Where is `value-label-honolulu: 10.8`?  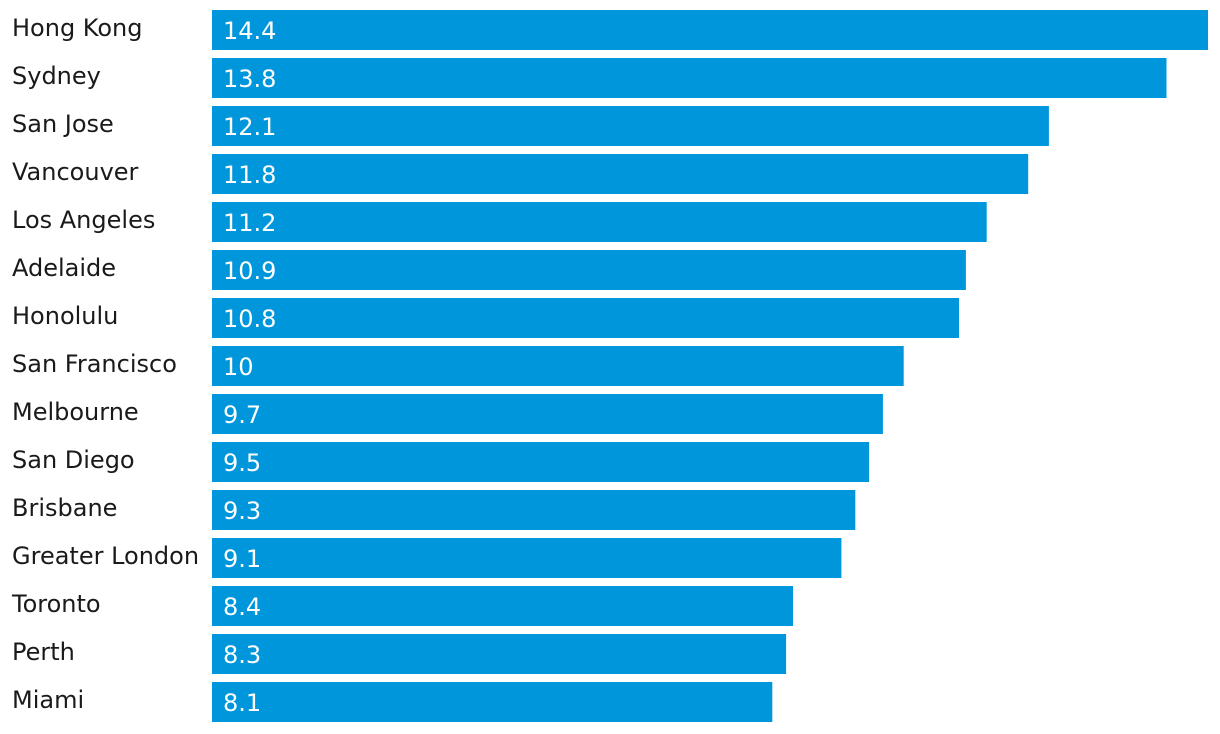
value-label-honolulu: 10.8 is located at coordinates (249, 319).